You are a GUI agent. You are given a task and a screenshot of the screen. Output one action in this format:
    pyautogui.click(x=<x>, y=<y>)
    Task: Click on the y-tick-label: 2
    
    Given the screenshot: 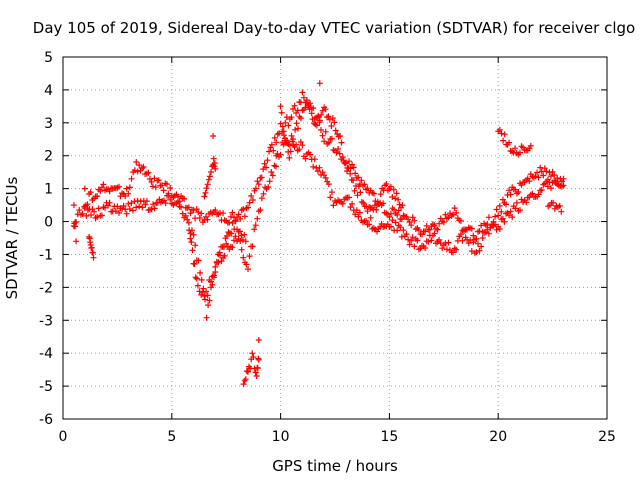 What is the action you would take?
    pyautogui.click(x=48, y=157)
    